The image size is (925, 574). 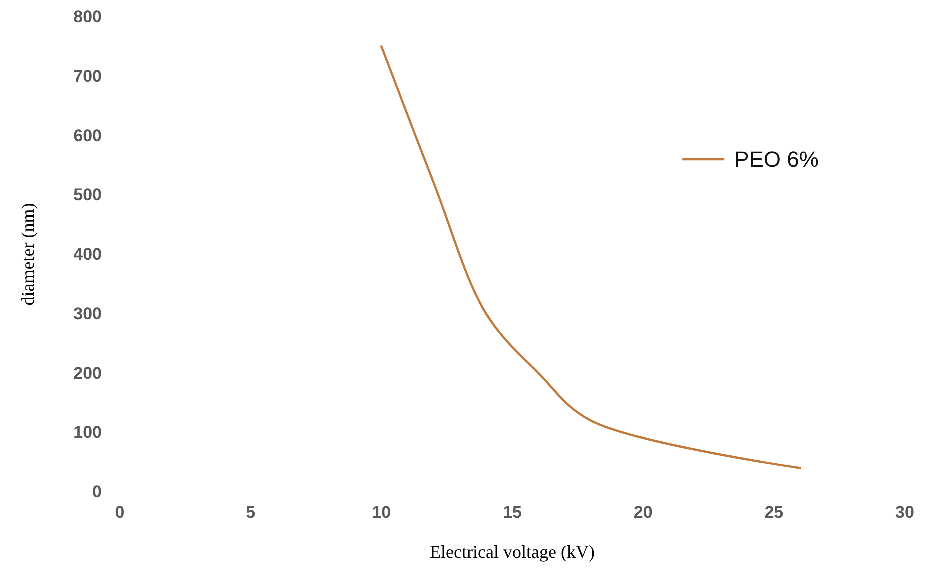 I want to click on x-tick-label: 0, so click(x=120, y=512).